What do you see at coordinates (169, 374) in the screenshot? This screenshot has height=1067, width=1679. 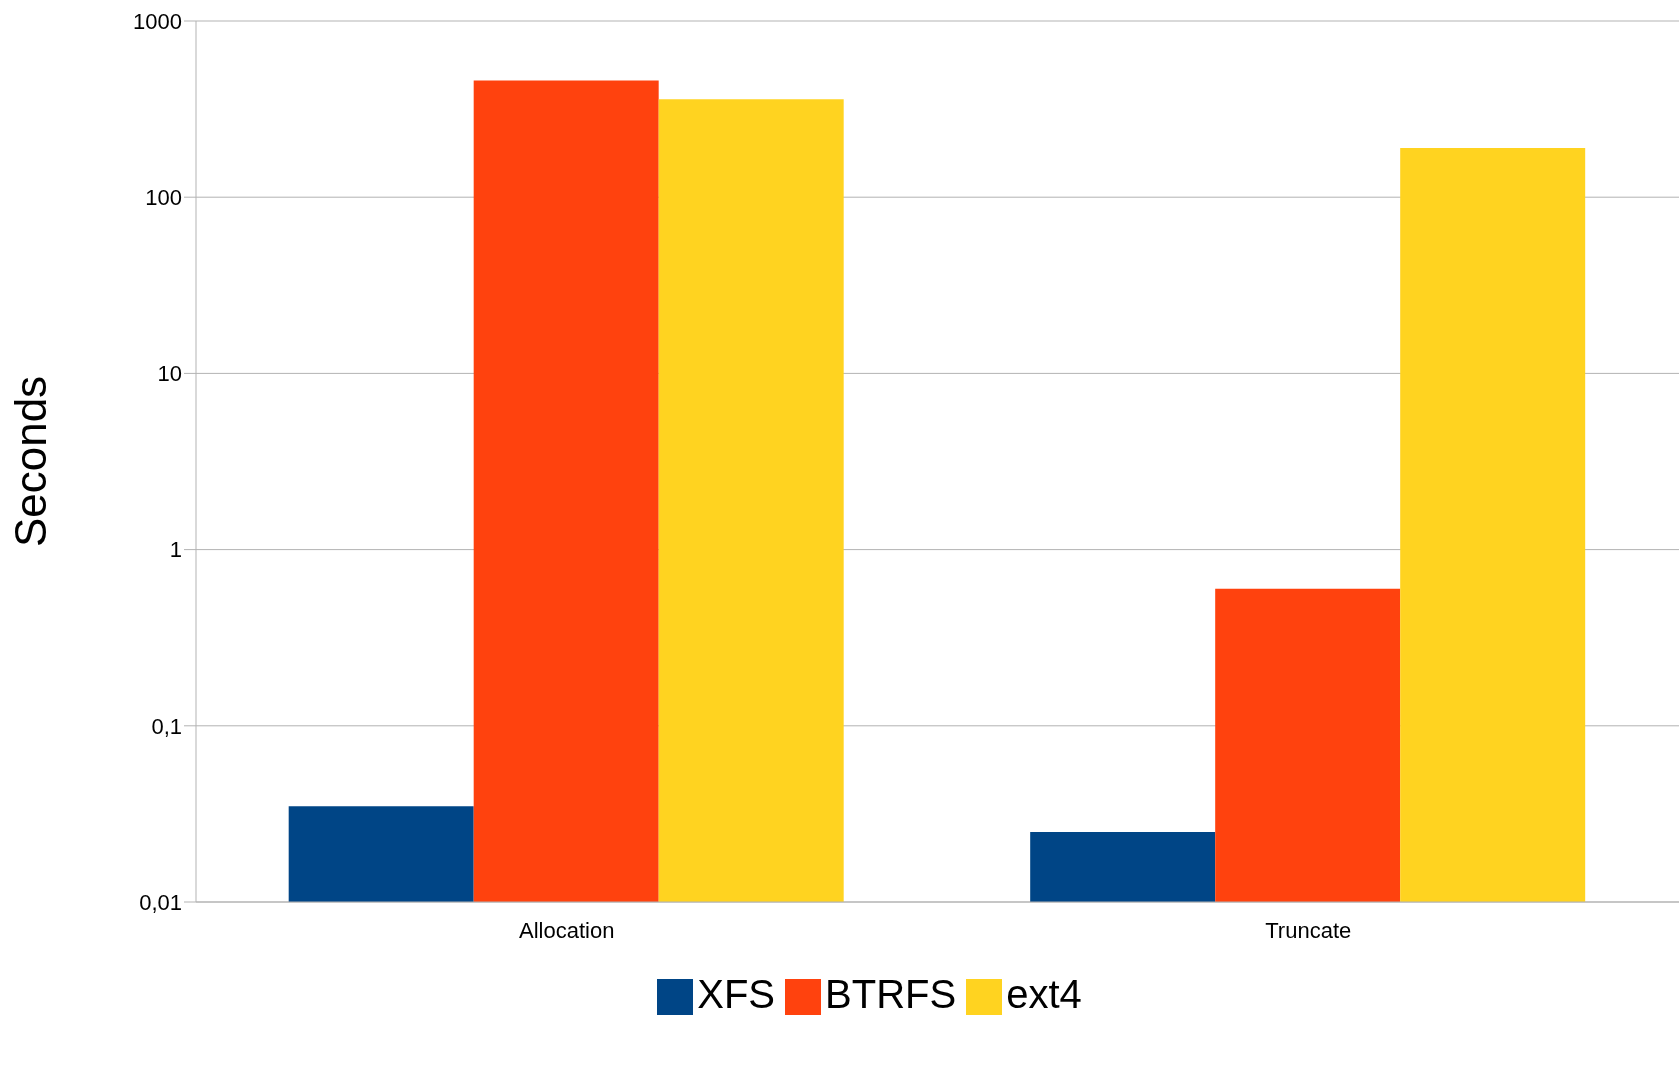 I see `y-tick-label: 10` at bounding box center [169, 374].